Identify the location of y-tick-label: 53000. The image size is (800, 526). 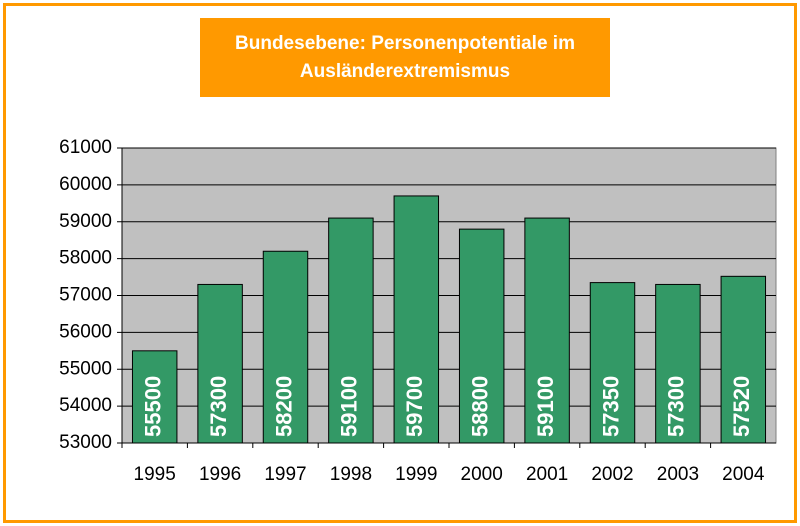
(85, 442).